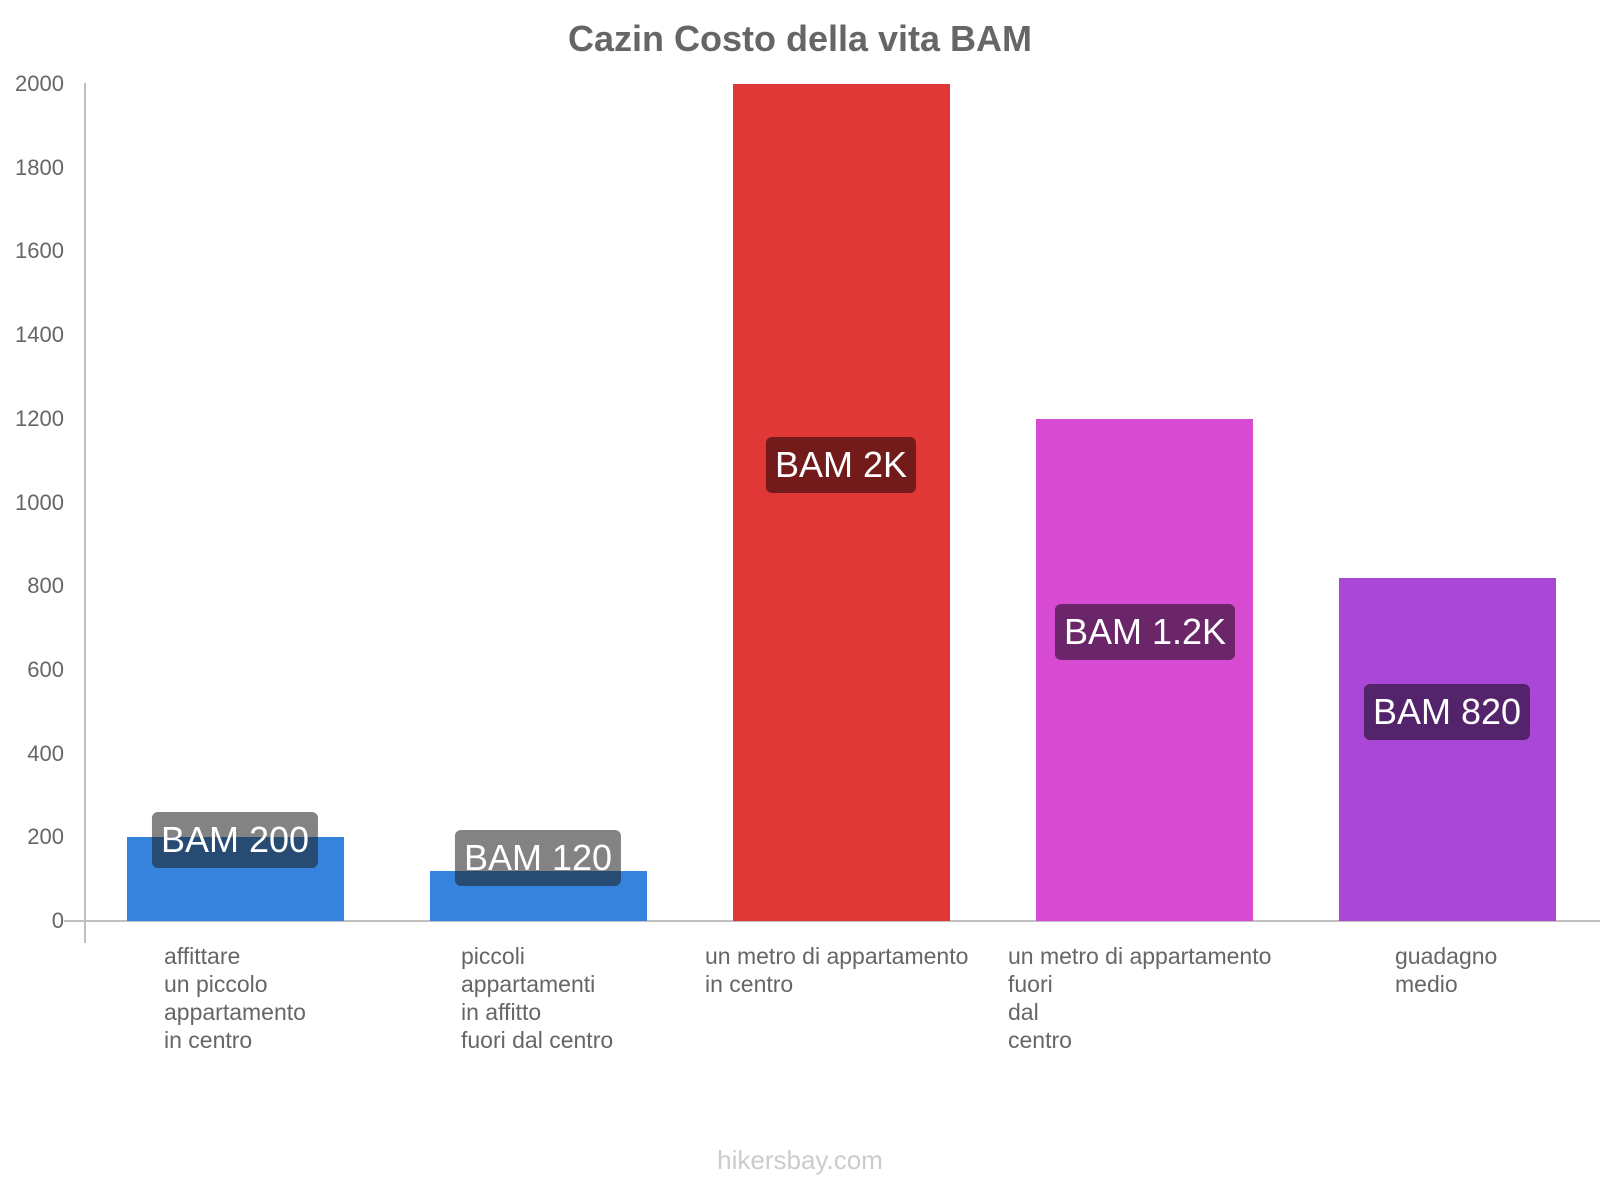 This screenshot has width=1600, height=1200. Describe the element at coordinates (39, 335) in the screenshot. I see `y-tick-1400: 1400` at that location.